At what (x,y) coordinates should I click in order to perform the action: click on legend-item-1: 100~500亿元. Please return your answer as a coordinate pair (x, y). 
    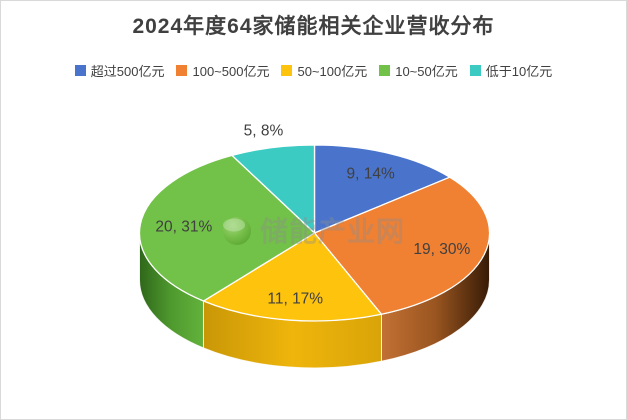
    Looking at the image, I should click on (222, 70).